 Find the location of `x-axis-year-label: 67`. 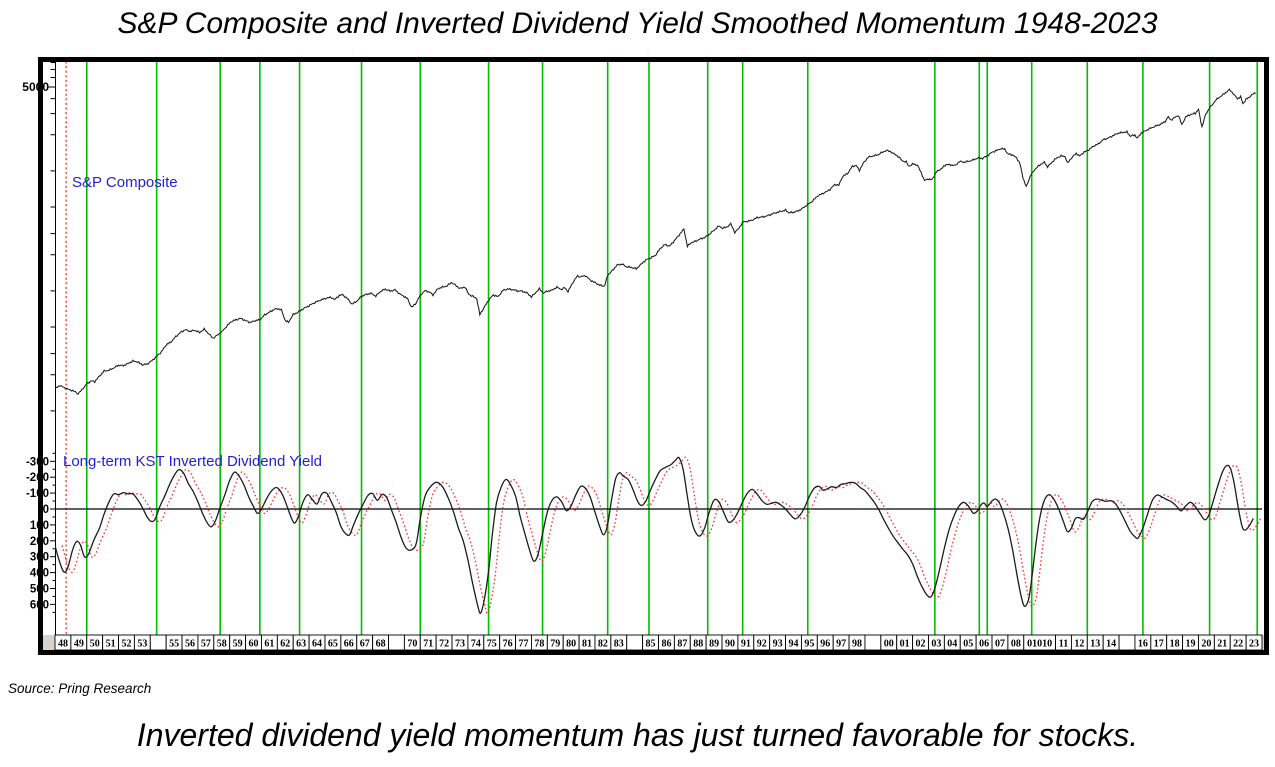

x-axis-year-label: 67 is located at coordinates (365, 644).